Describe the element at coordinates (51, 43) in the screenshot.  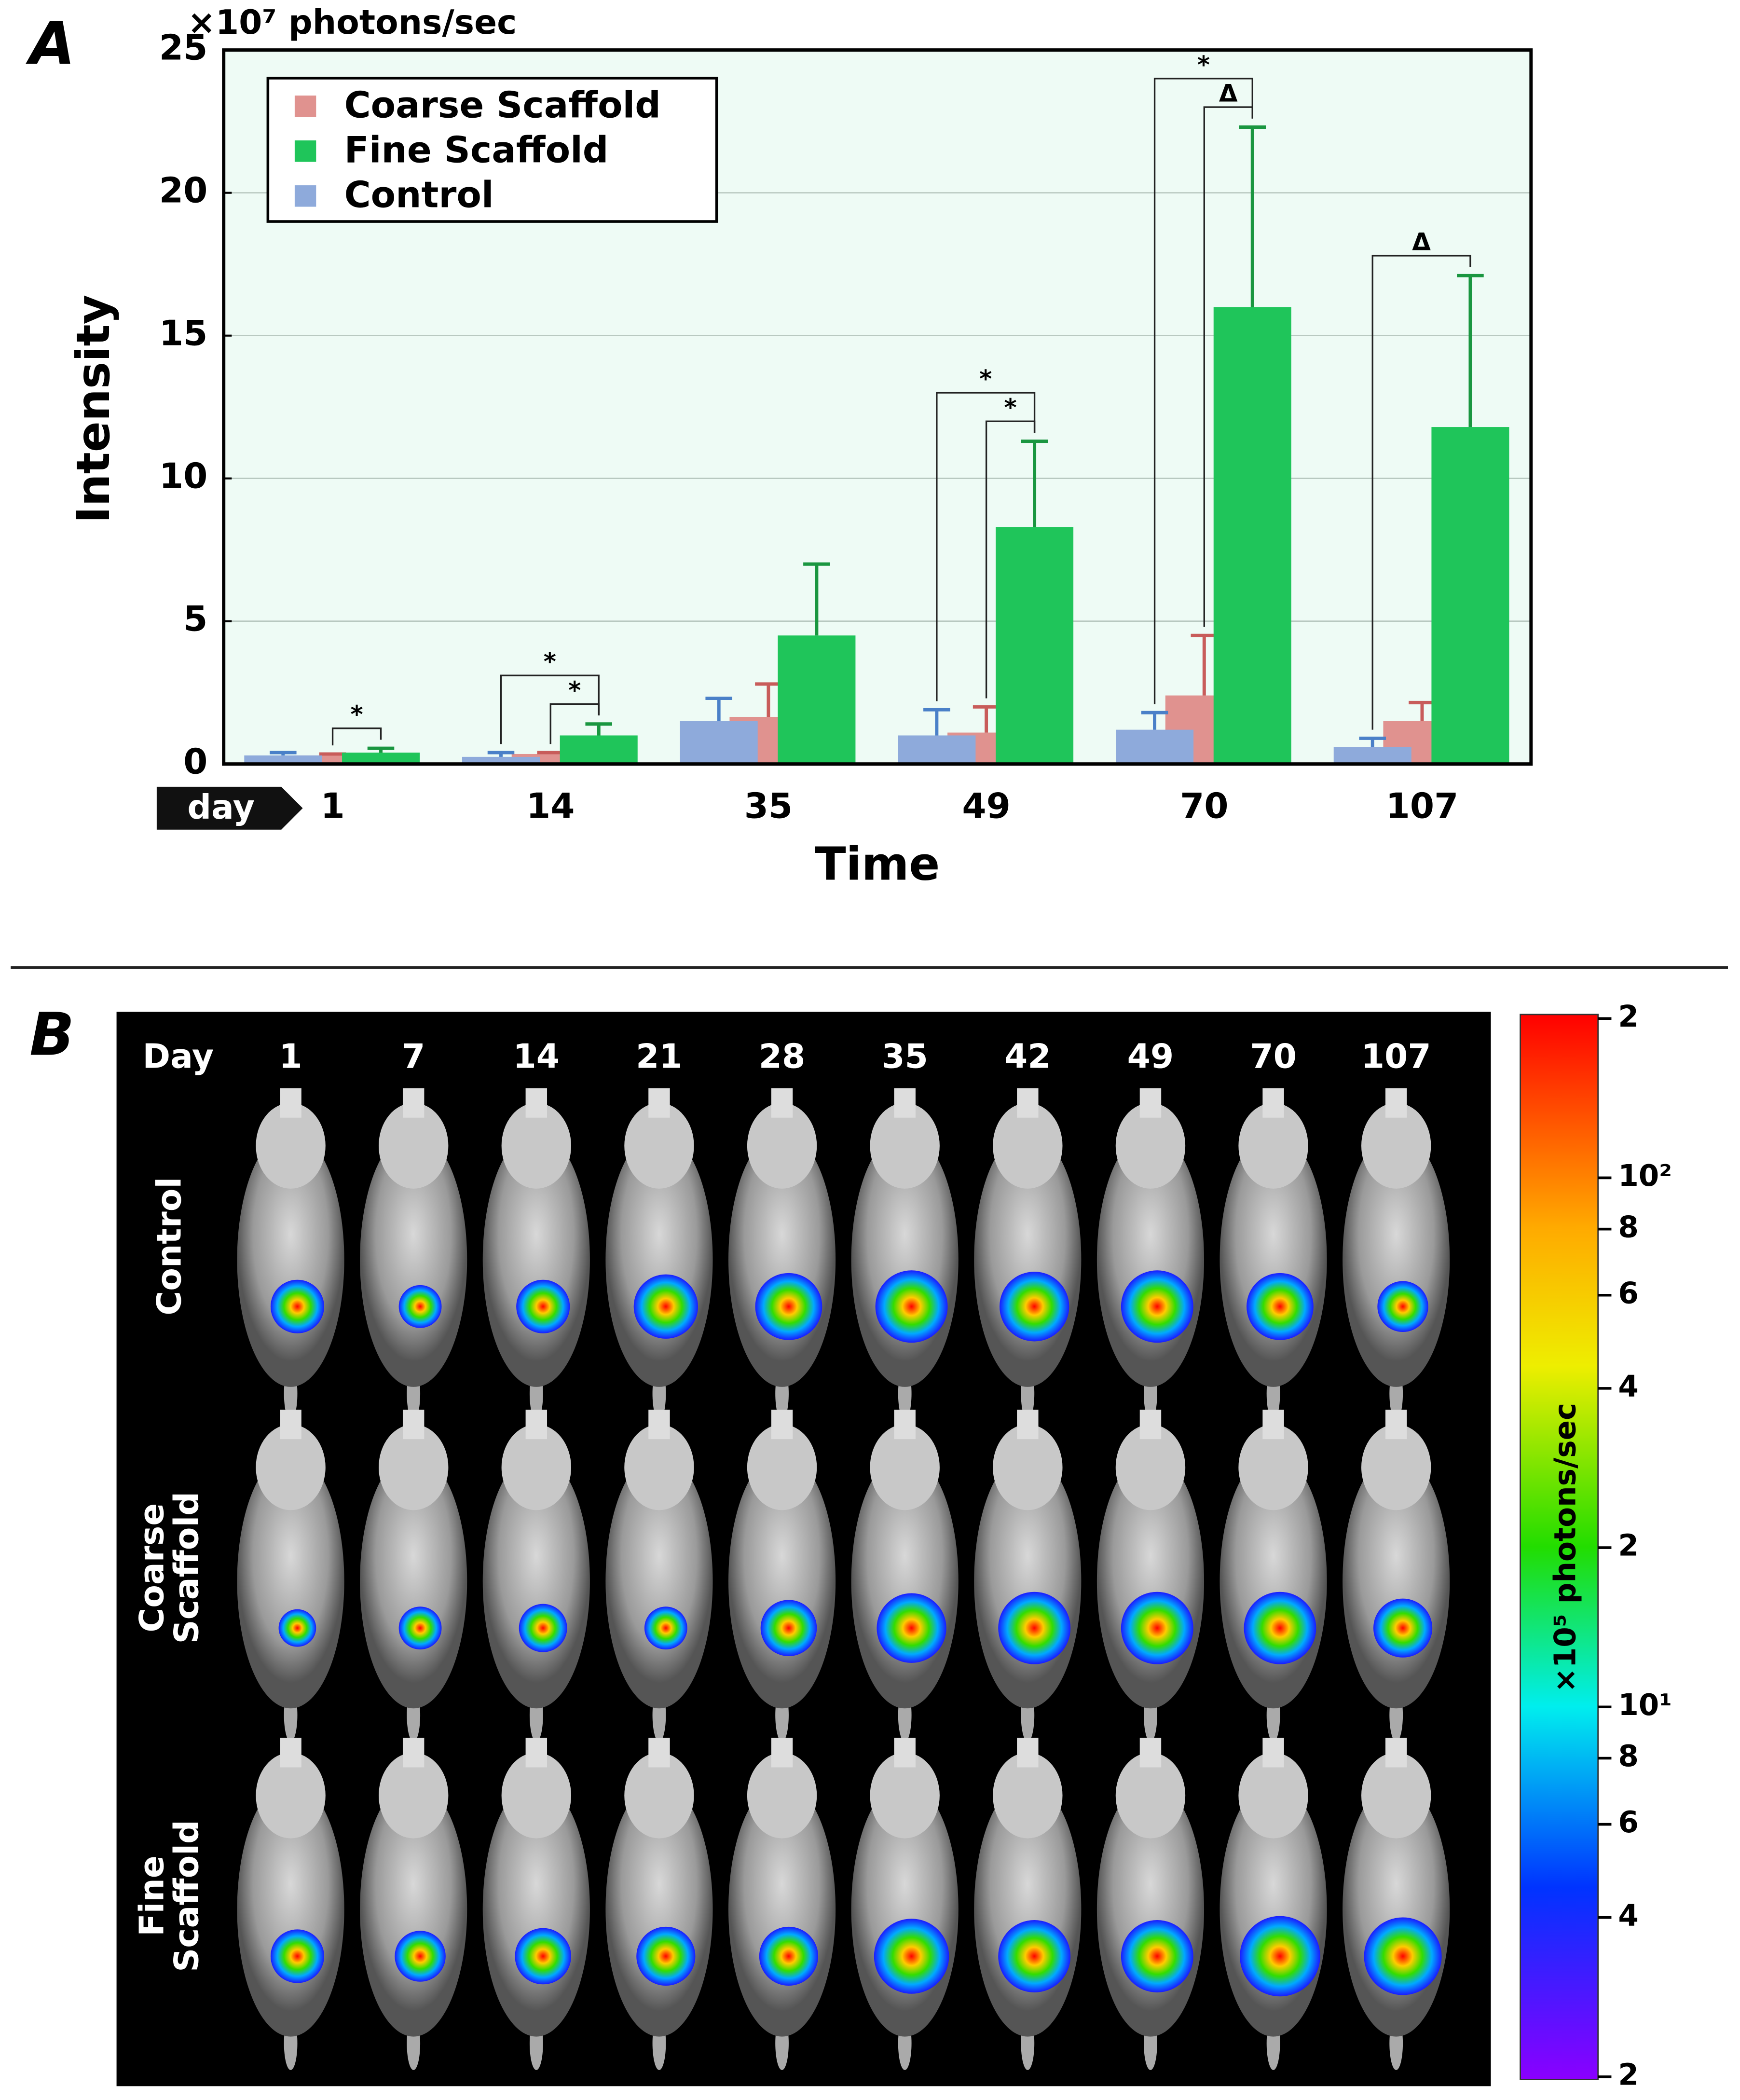
I see `panel-label: A` at that location.